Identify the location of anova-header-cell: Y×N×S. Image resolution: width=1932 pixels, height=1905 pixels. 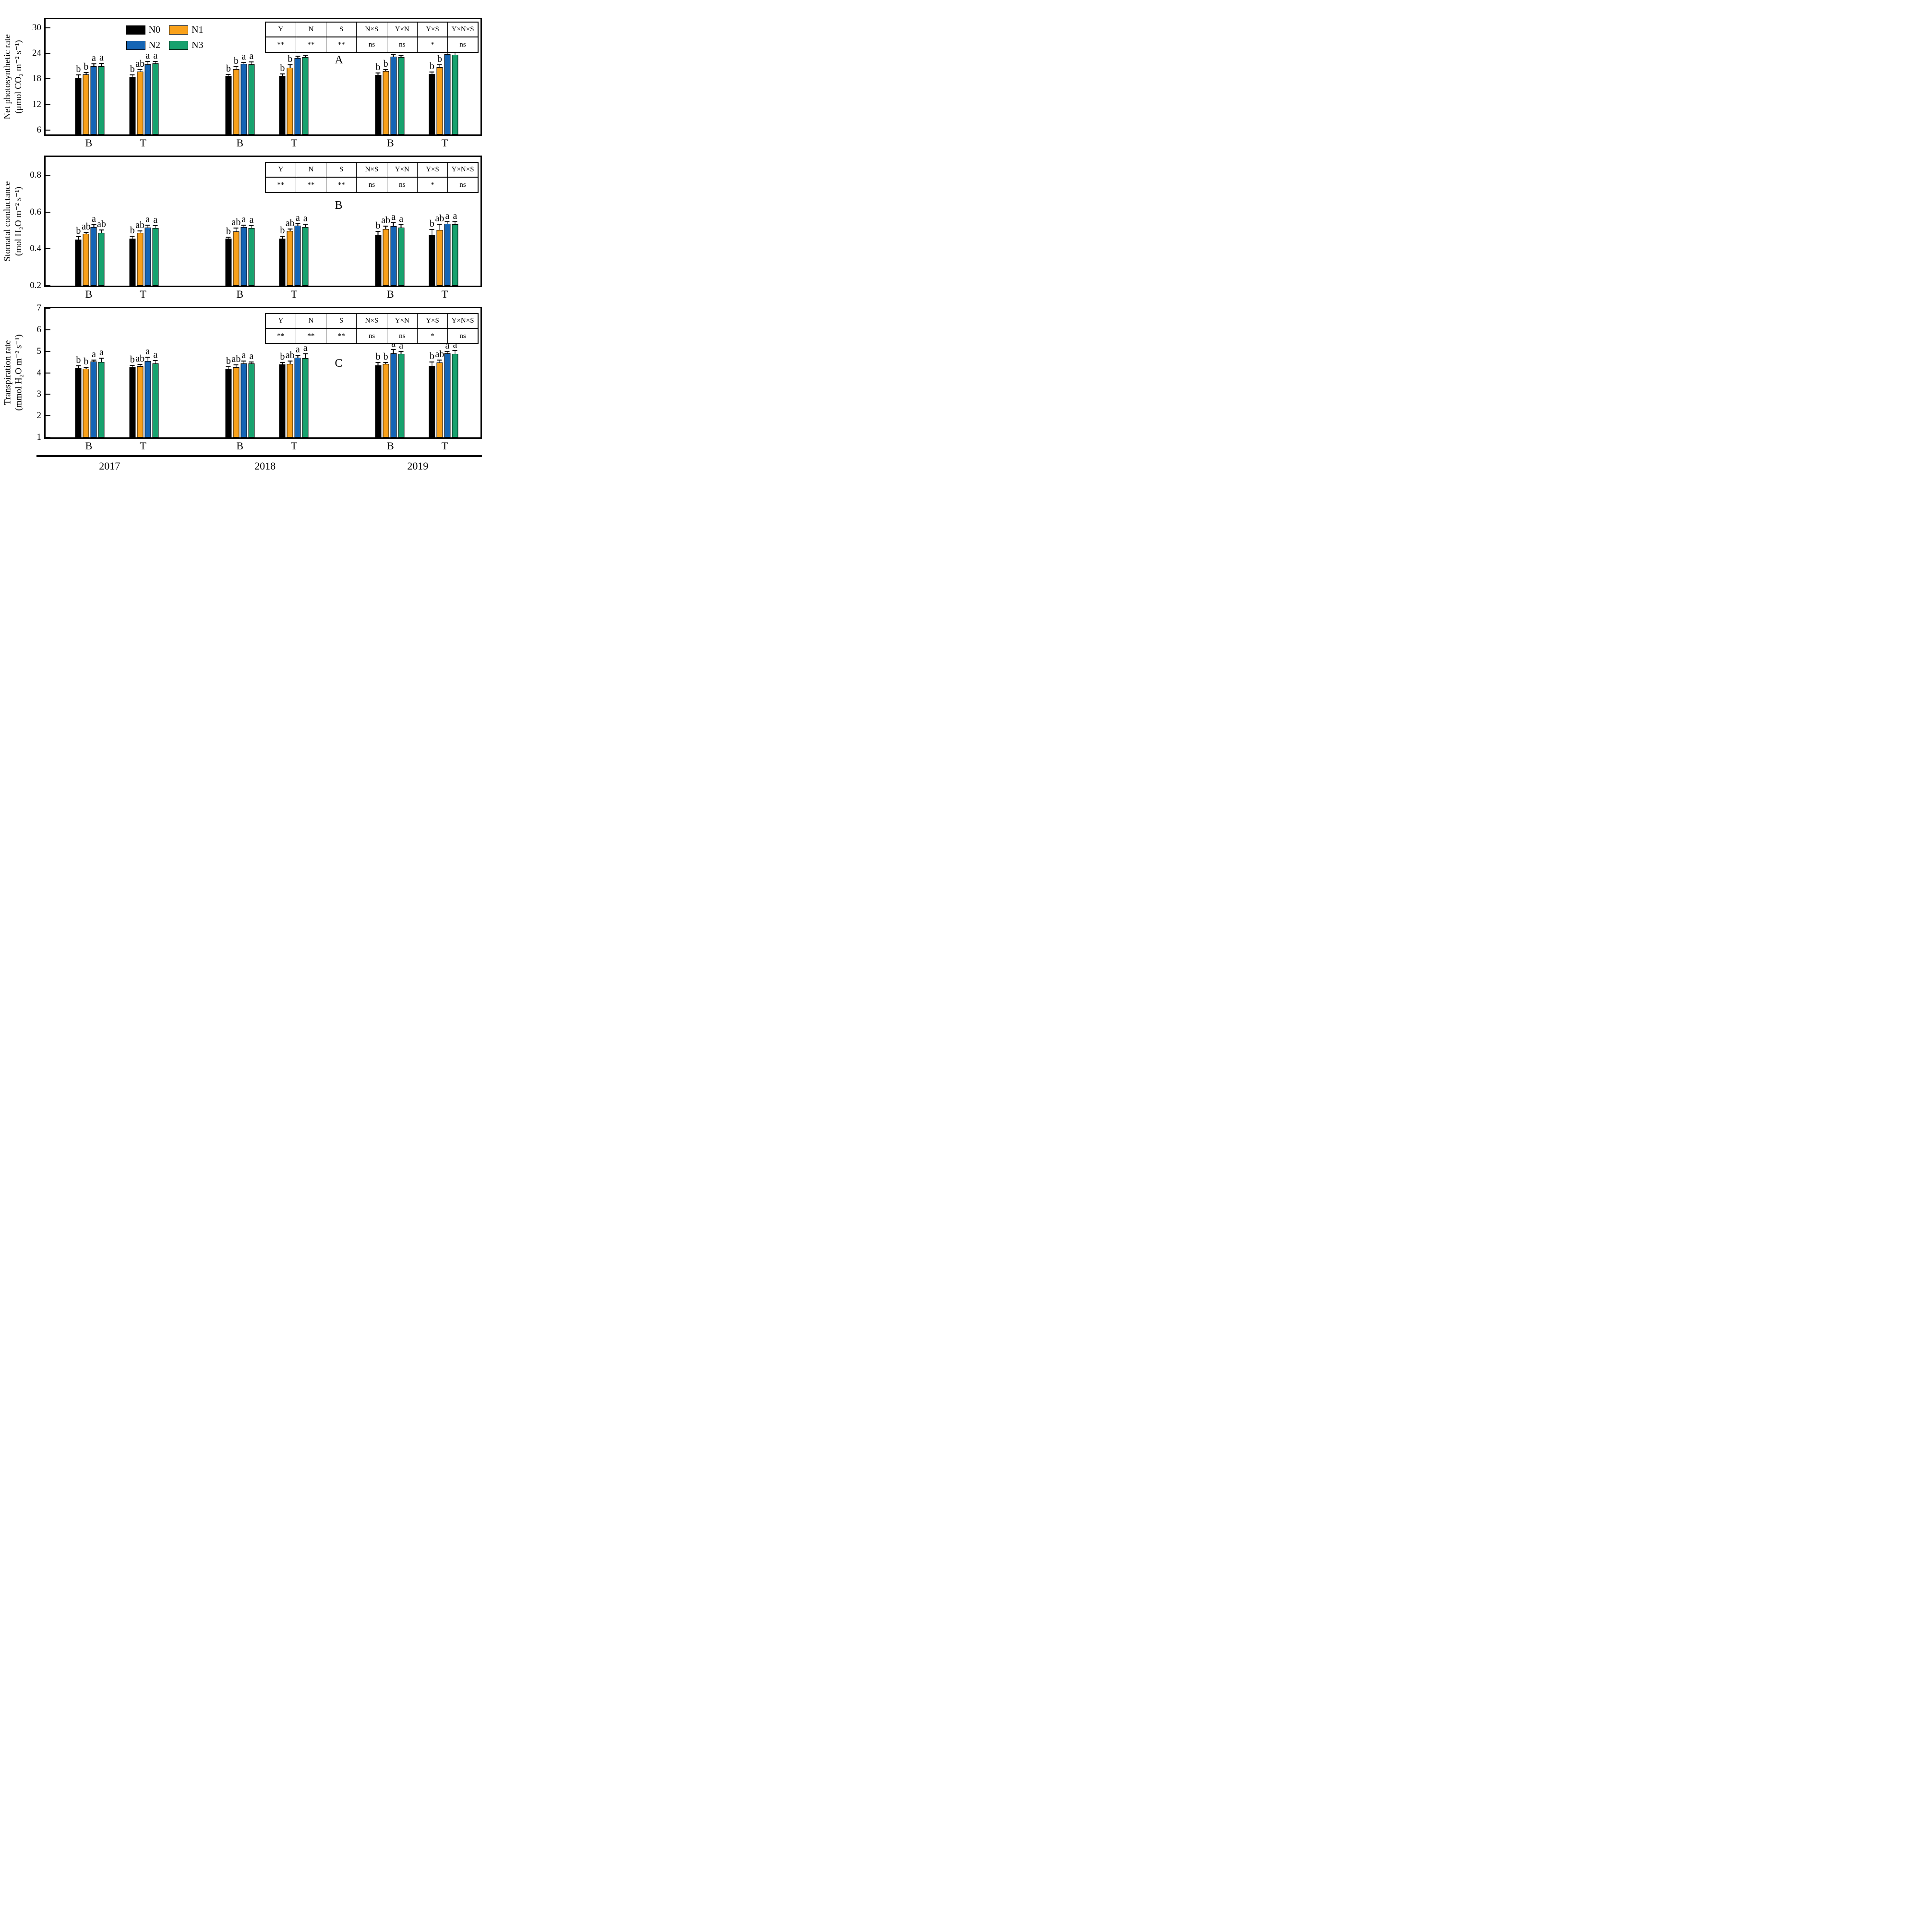
(463, 321).